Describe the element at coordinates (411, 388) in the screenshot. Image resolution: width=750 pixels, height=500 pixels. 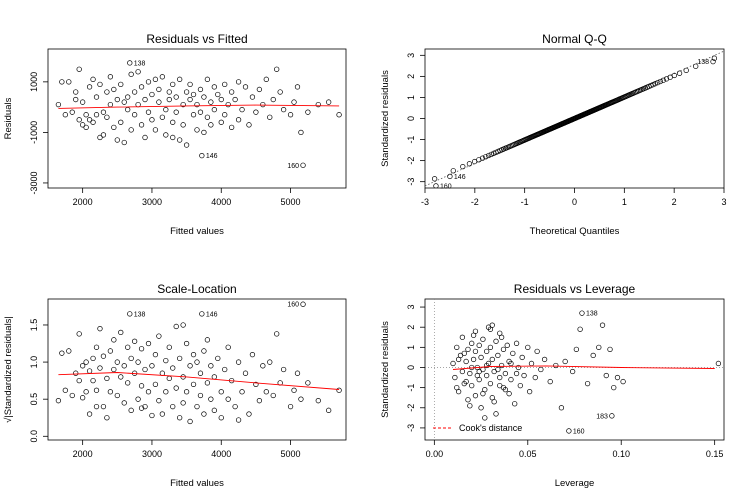
I see `y-tick-label: -1` at that location.